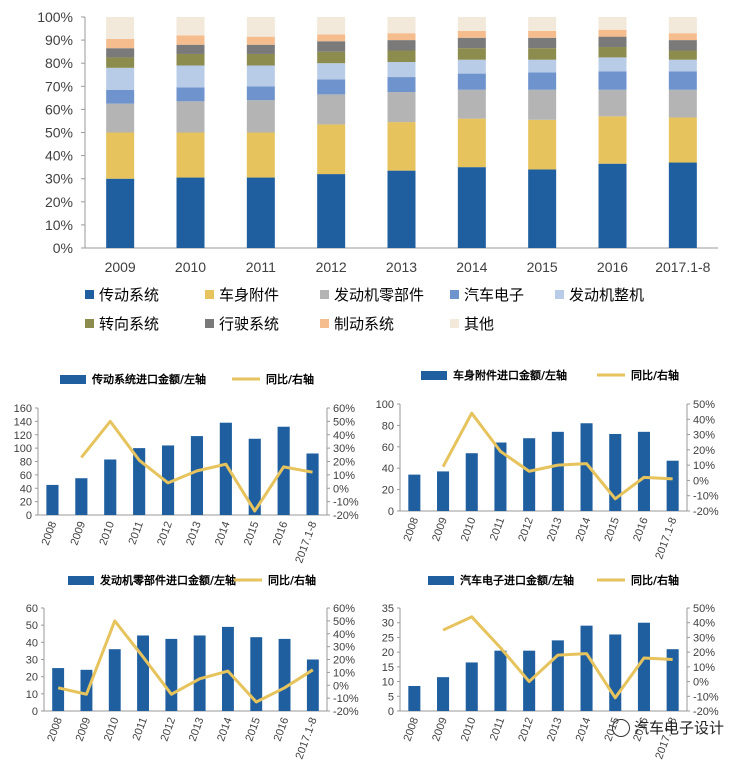 The height and width of the screenshot is (764, 744). Describe the element at coordinates (510, 375) in the screenshot. I see `legend-label-bar: 车身附件进口金额/左轴` at that location.